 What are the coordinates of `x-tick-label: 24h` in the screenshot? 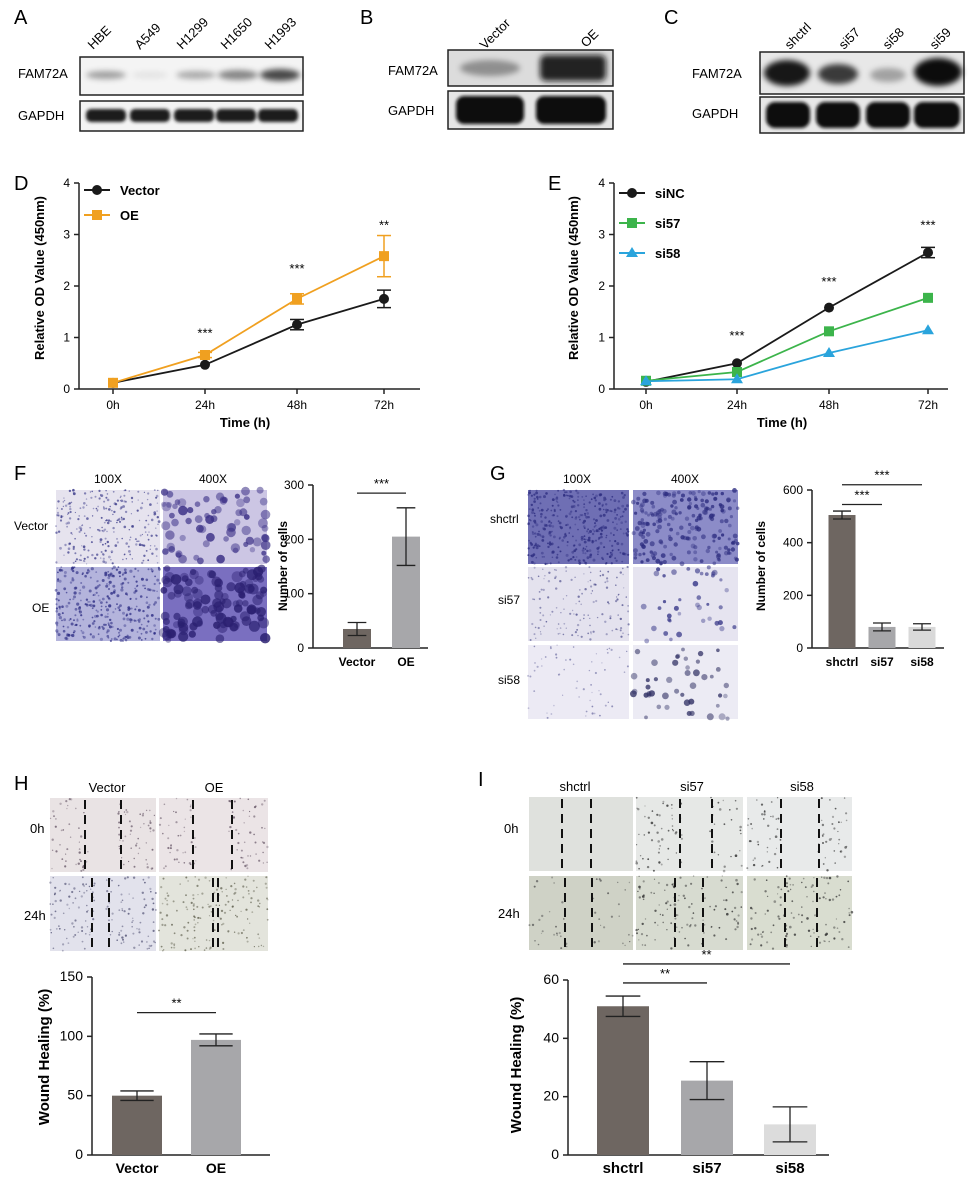 It's located at (737, 405).